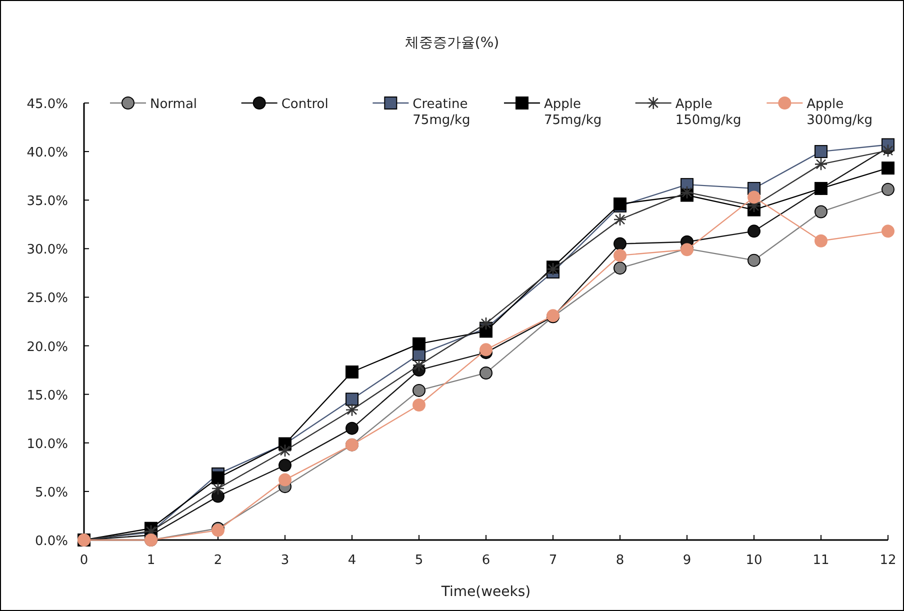 The image size is (904, 611). What do you see at coordinates (441, 112) in the screenshot?
I see `legend-label: Creatine 75mg/kg` at bounding box center [441, 112].